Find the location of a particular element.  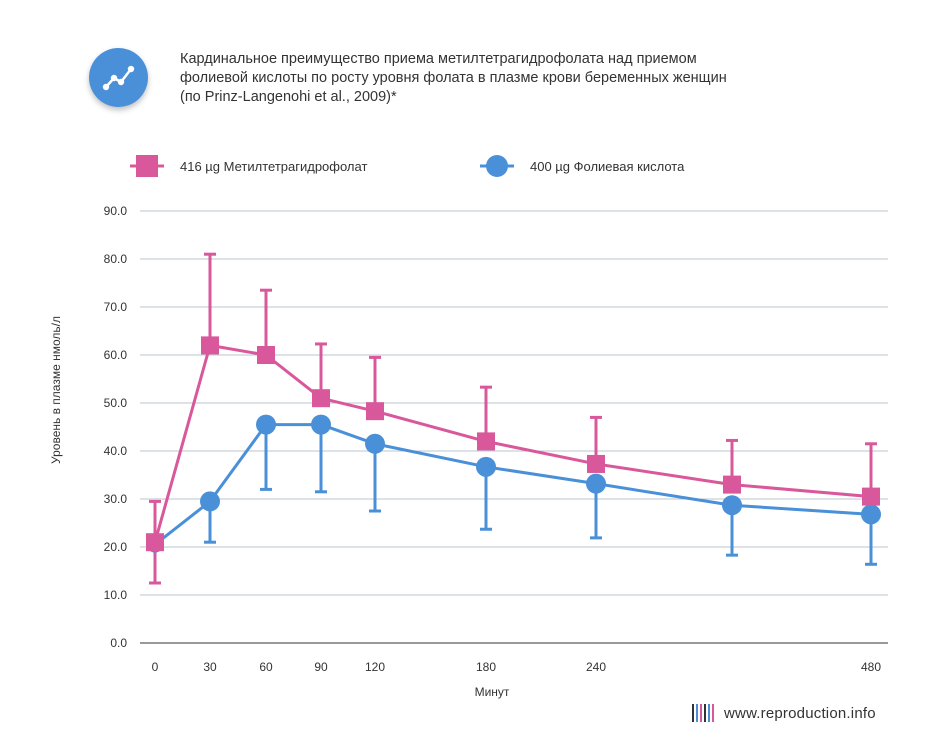

title-line: (по Prinz-Langenohi et al., 2009)* is located at coordinates (288, 97).